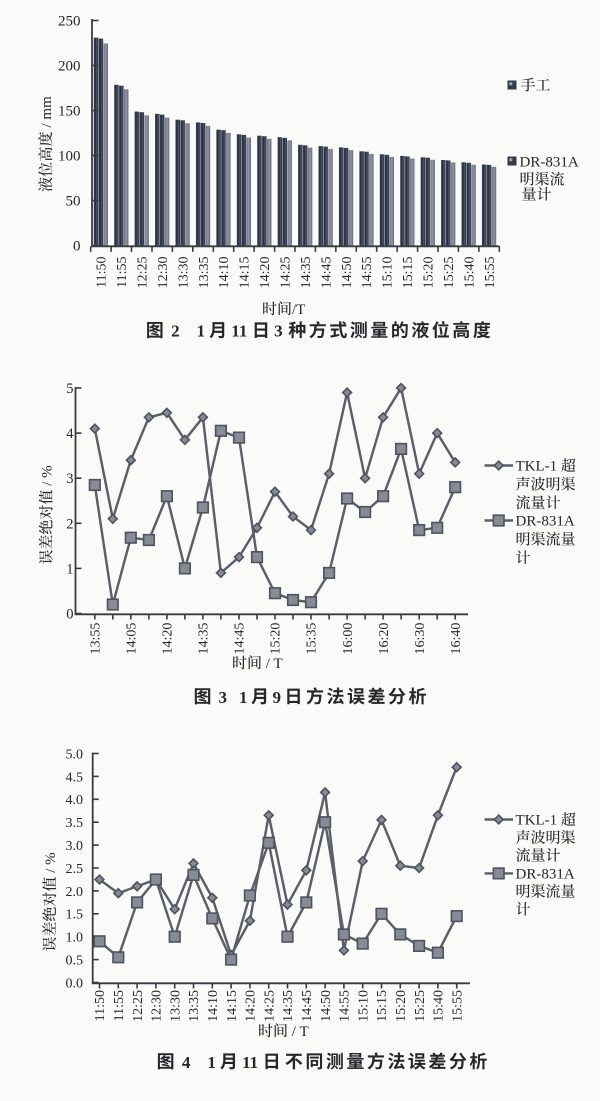 Image resolution: width=600 pixels, height=1101 pixels. Describe the element at coordinates (75, 754) in the screenshot. I see `svg-text: 5.0` at that location.